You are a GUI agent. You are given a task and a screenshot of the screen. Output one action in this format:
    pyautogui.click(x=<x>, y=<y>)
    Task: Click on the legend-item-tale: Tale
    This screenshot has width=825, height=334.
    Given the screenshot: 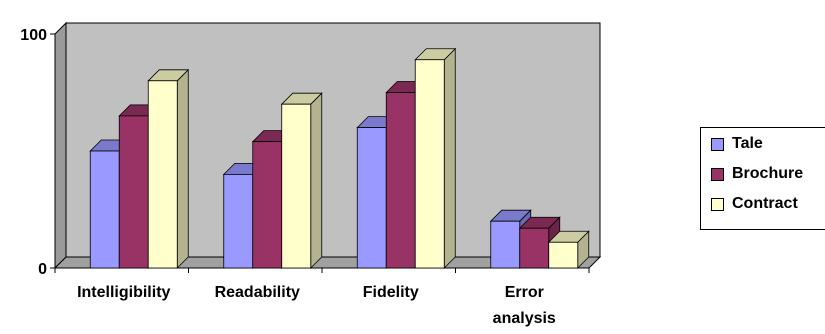 What is the action you would take?
    pyautogui.click(x=737, y=144)
    